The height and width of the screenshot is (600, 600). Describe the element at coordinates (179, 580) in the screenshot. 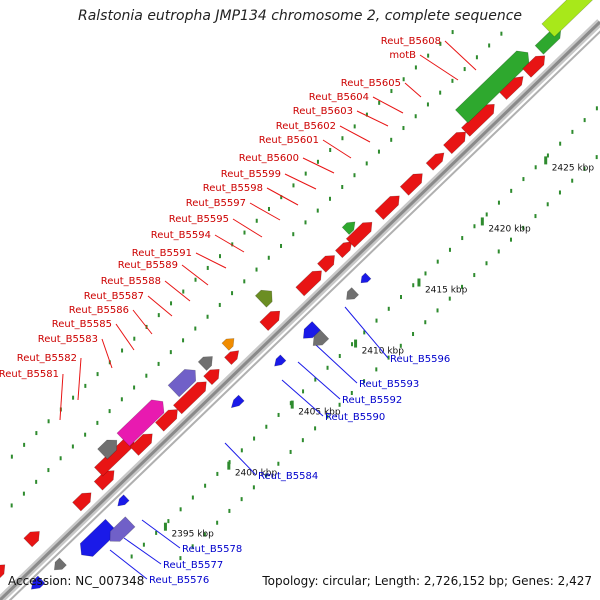

I see `gene-label-lower: Reut_B5576` at that location.